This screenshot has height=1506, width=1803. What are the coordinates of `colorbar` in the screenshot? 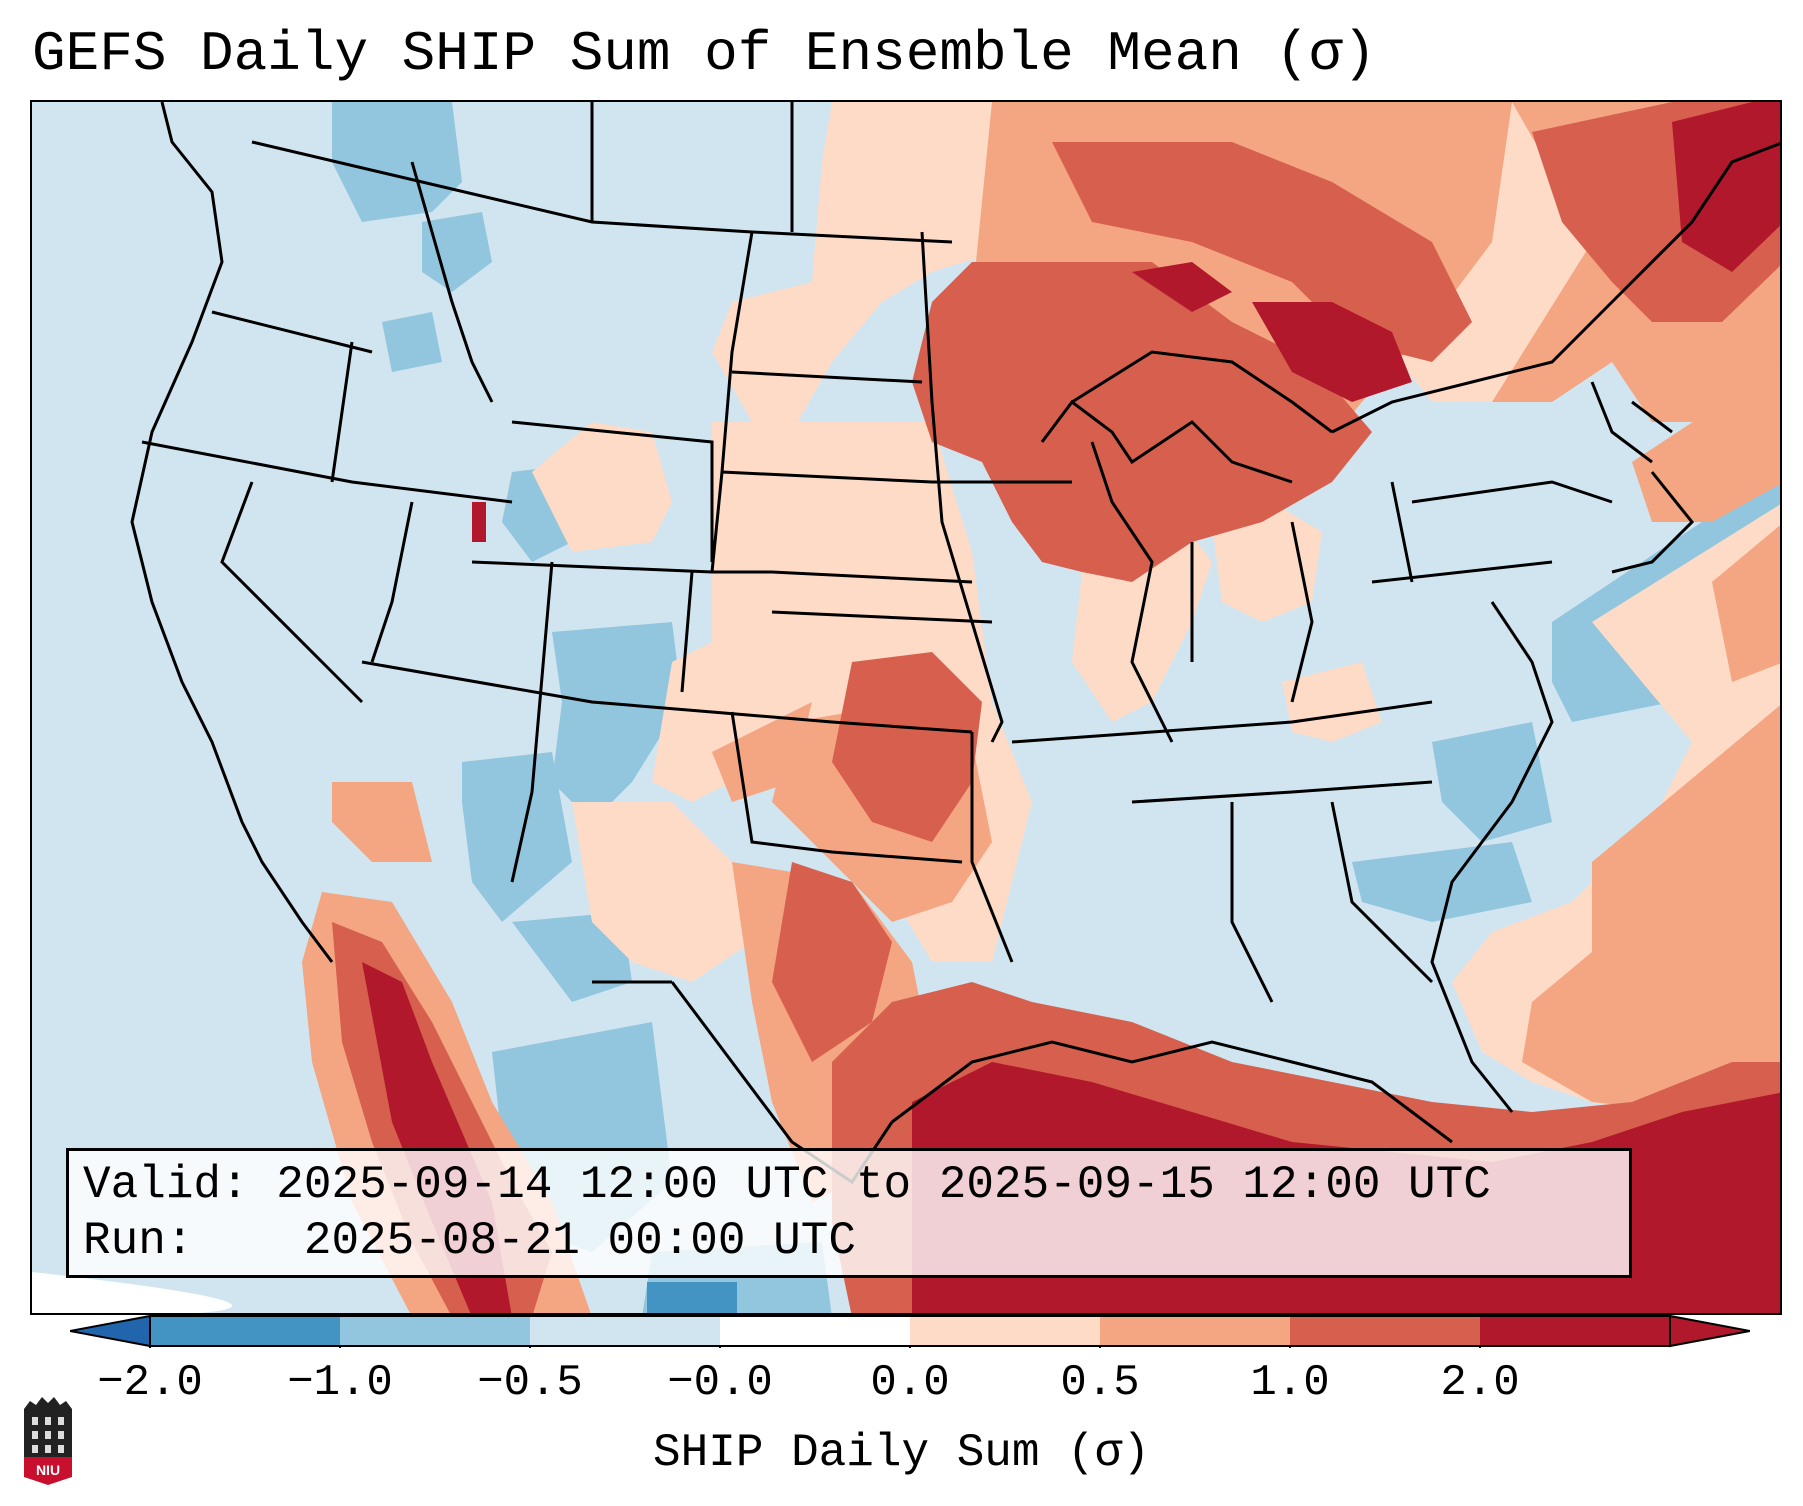 It's located at (910, 1331).